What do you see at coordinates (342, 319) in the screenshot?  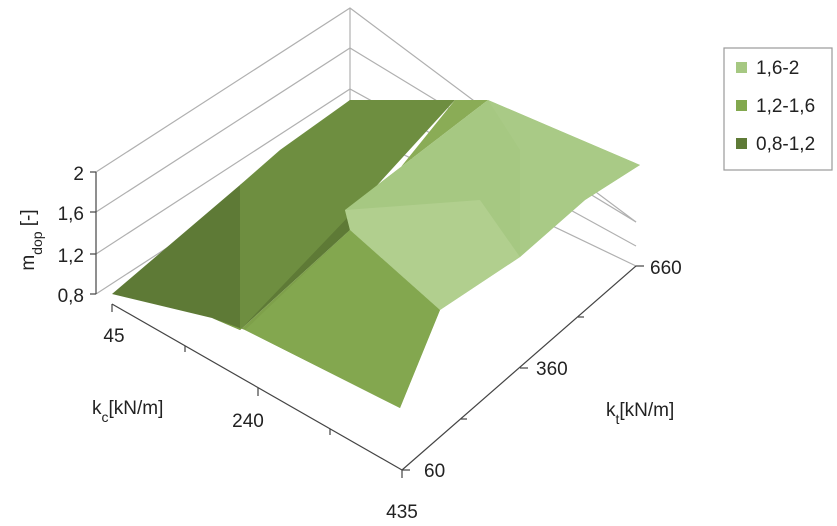 I see `surface-band-front-edge` at bounding box center [342, 319].